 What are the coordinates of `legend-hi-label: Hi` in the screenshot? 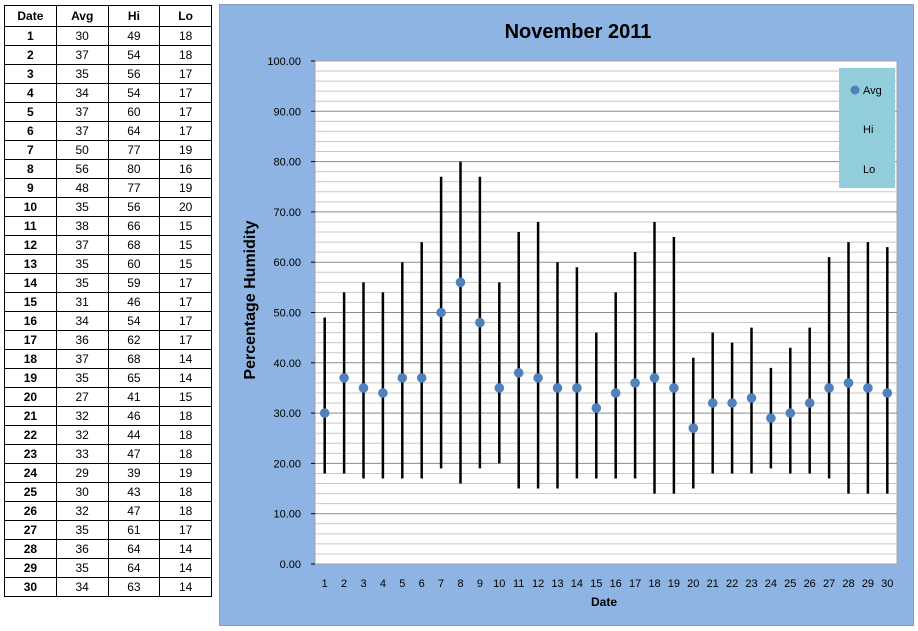 It's located at (868, 130).